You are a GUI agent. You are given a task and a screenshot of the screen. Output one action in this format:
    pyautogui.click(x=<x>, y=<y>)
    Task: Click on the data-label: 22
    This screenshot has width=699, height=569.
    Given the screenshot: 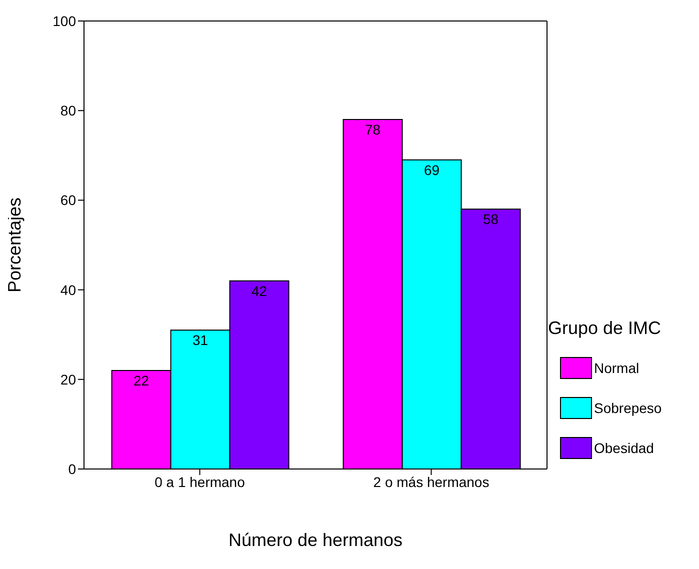 What is the action you would take?
    pyautogui.click(x=141, y=380)
    